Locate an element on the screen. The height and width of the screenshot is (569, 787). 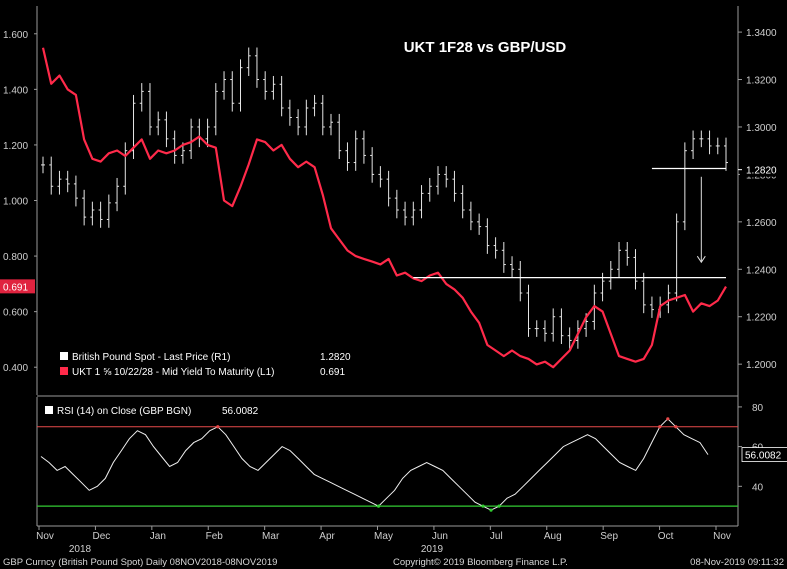
left-tick-label: 0.800 is located at coordinates (15, 257).